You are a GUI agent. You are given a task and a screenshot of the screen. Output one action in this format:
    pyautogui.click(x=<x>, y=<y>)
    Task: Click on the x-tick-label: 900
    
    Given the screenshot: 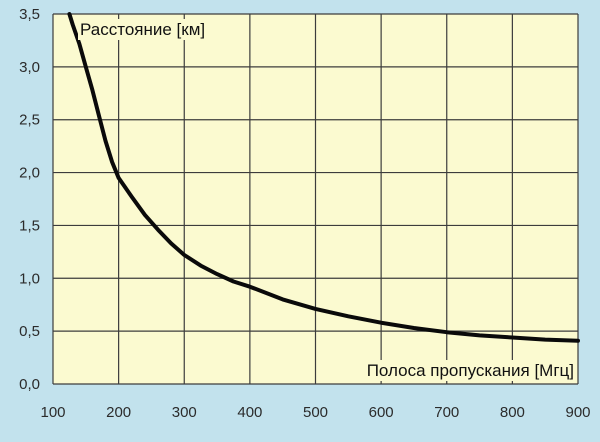 What is the action you would take?
    pyautogui.click(x=577, y=412)
    